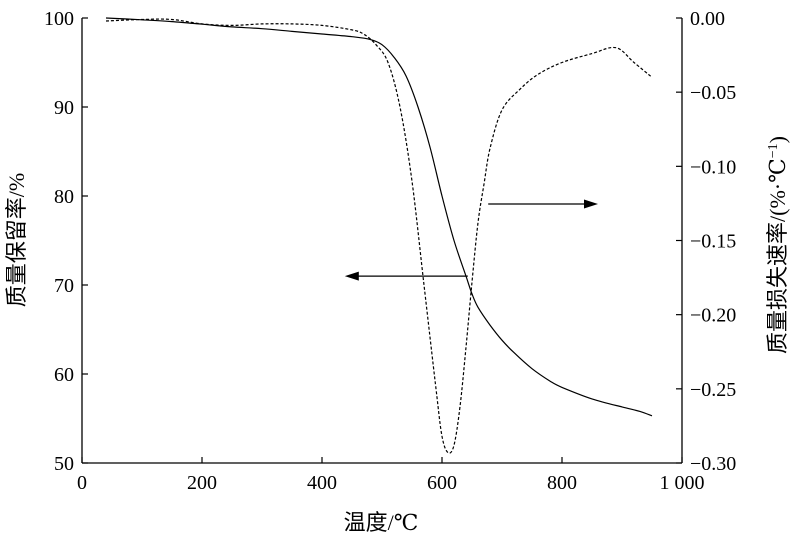 The width and height of the screenshot is (800, 540). What do you see at coordinates (381, 522) in the screenshot?
I see `x-axis-label: 温度/℃` at bounding box center [381, 522].